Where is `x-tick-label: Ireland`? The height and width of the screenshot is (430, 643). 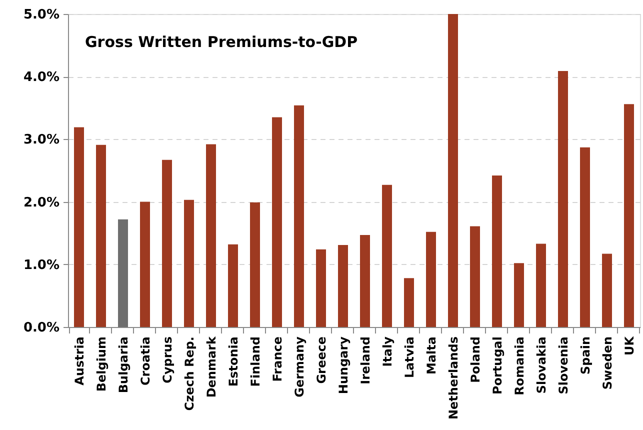
x-tick-label: Ireland is located at coordinates (365, 360).